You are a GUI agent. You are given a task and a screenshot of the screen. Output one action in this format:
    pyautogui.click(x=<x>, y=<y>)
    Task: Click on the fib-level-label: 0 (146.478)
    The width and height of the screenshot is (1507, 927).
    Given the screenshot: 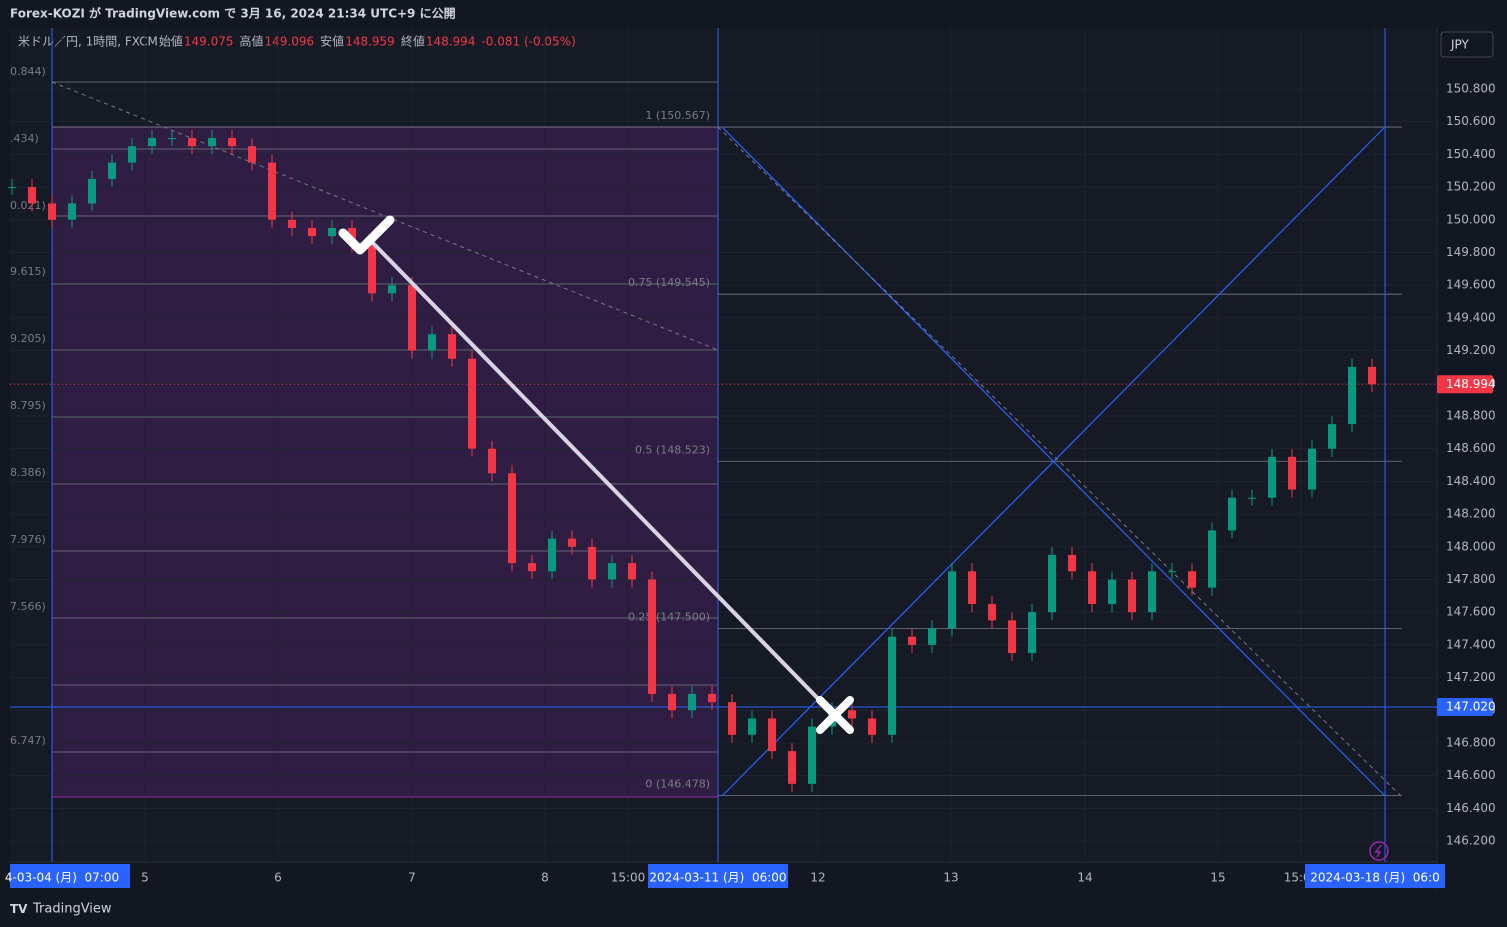 What is the action you would take?
    pyautogui.click(x=677, y=784)
    